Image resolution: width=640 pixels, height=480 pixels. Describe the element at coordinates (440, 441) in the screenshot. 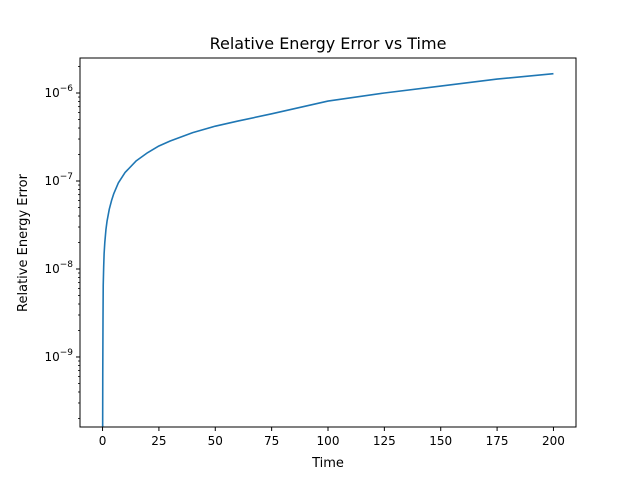

I see `x-tick-label: 150` at that location.